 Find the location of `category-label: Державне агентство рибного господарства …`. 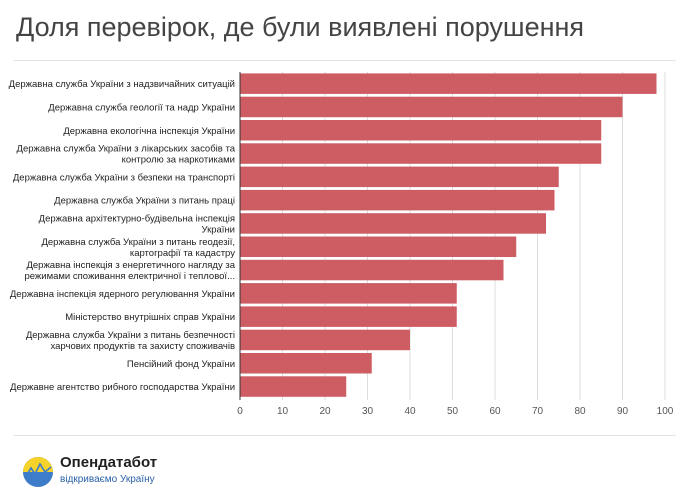

category-label: Державне агентство рибного господарства … is located at coordinates (122, 387).